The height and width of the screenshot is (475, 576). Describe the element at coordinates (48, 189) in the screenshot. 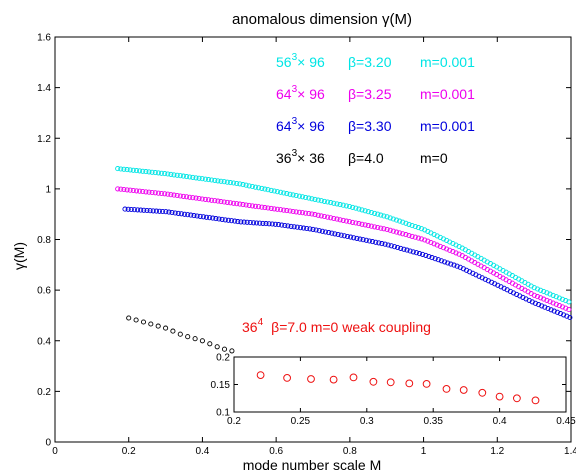

I see `y-tick-label: 1` at that location.